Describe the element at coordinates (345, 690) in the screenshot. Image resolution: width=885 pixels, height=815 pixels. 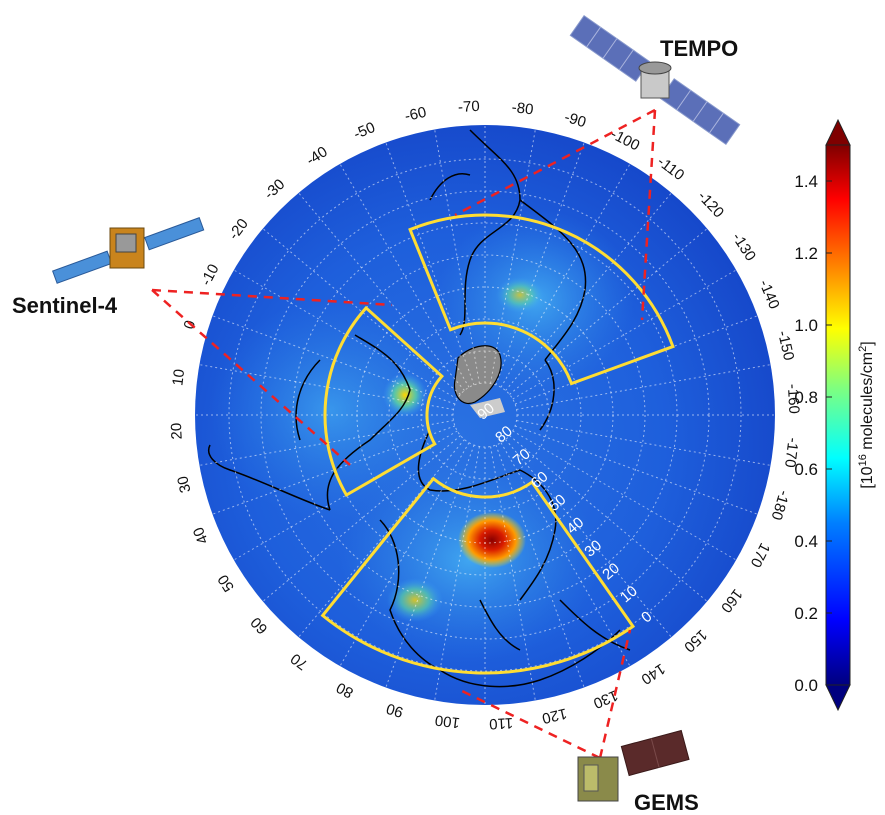
I see `longitude-label: 80` at that location.